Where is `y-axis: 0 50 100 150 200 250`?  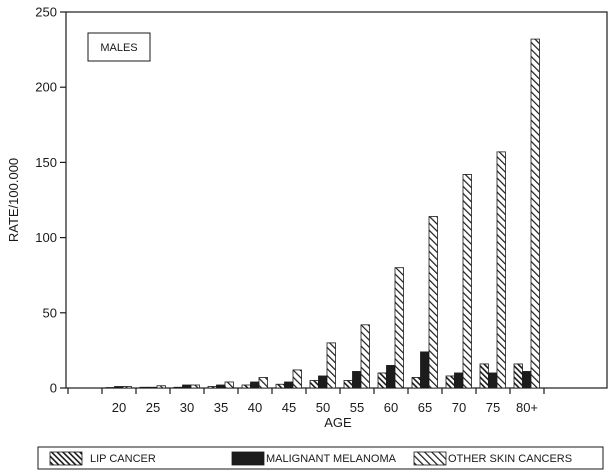
y-axis: 0 50 100 150 200 250 is located at coordinates (50, 200).